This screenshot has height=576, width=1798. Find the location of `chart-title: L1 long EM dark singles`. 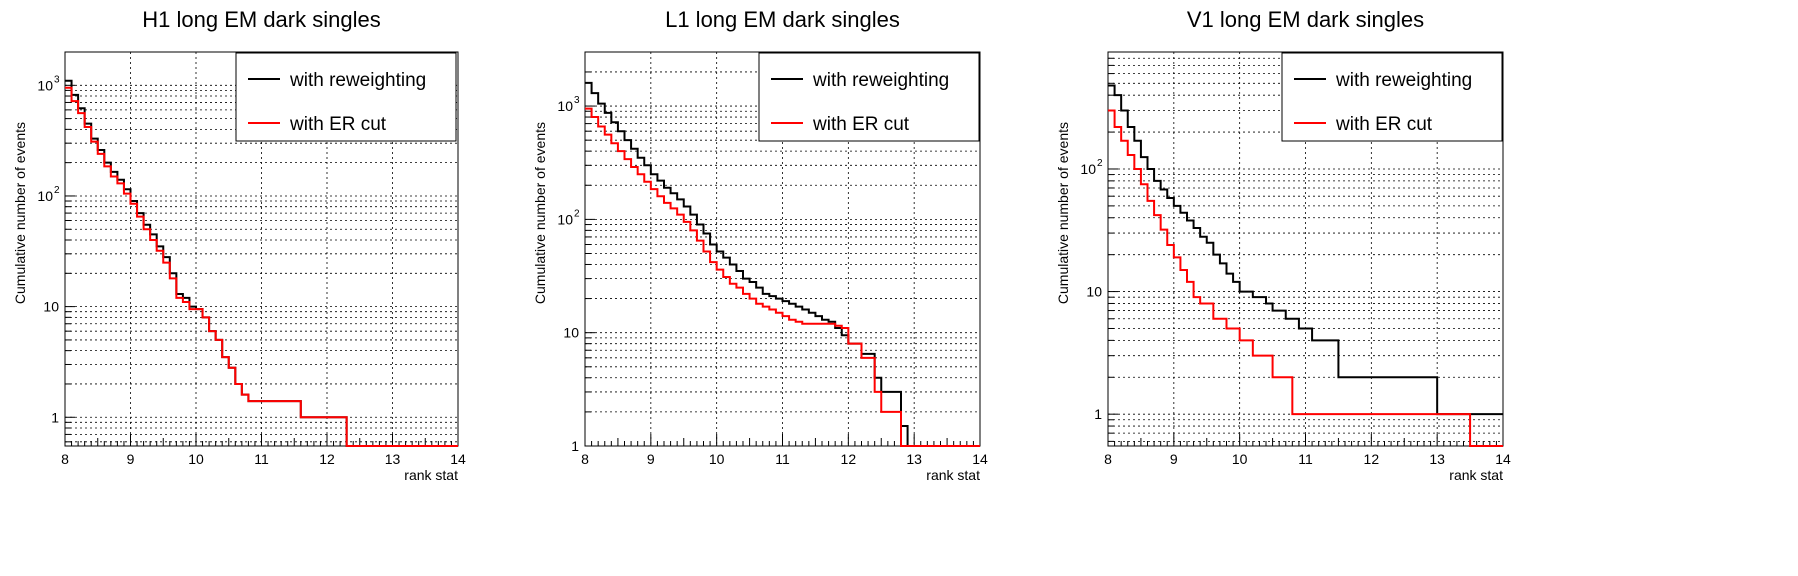

chart-title: L1 long EM dark singles is located at coordinates (782, 19).